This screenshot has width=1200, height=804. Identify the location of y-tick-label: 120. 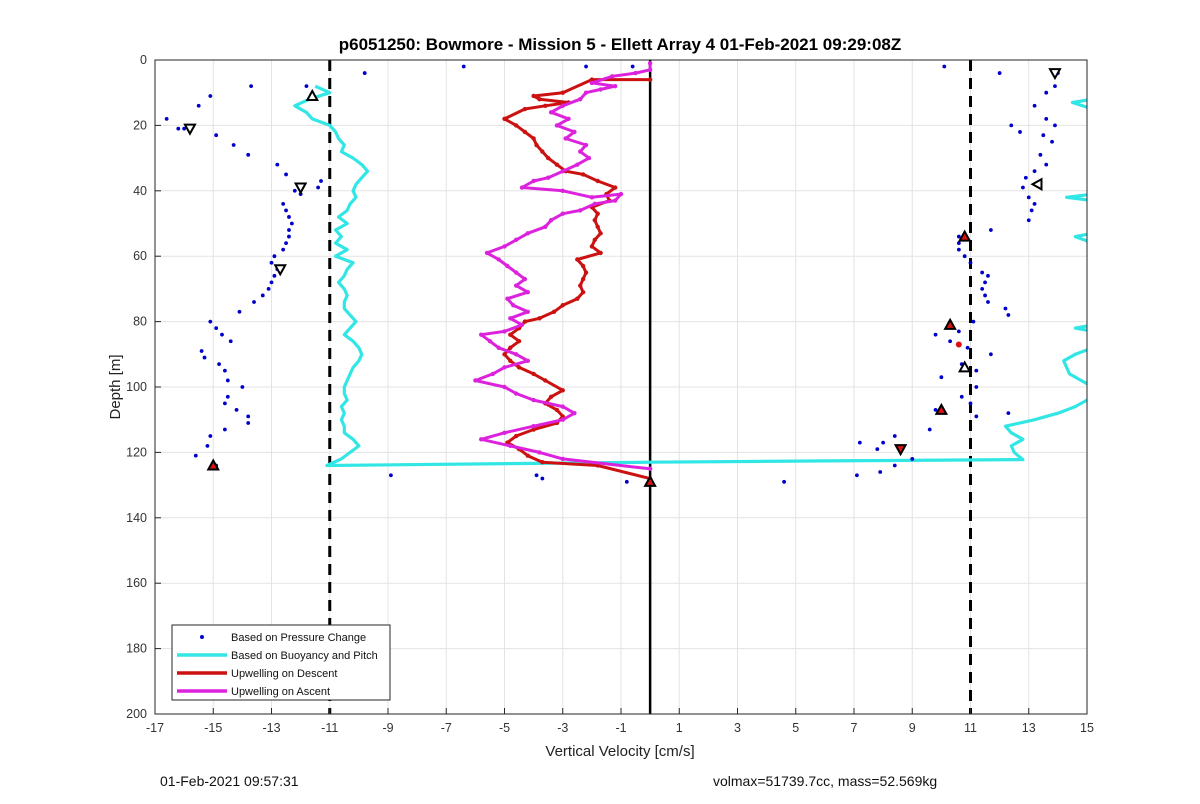
(136, 452).